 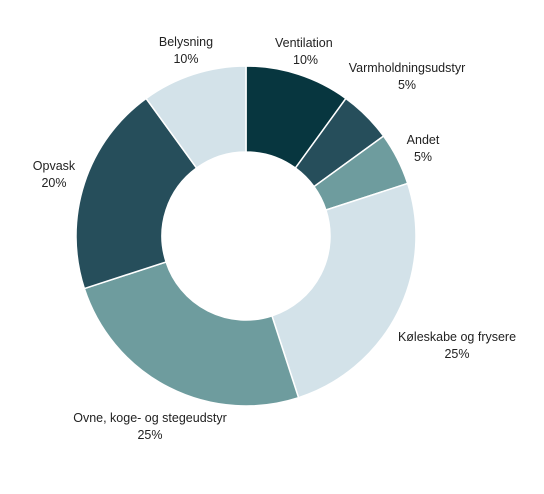 I want to click on slice-value-koeleskabe-og-frysere: 25%, so click(x=456, y=354).